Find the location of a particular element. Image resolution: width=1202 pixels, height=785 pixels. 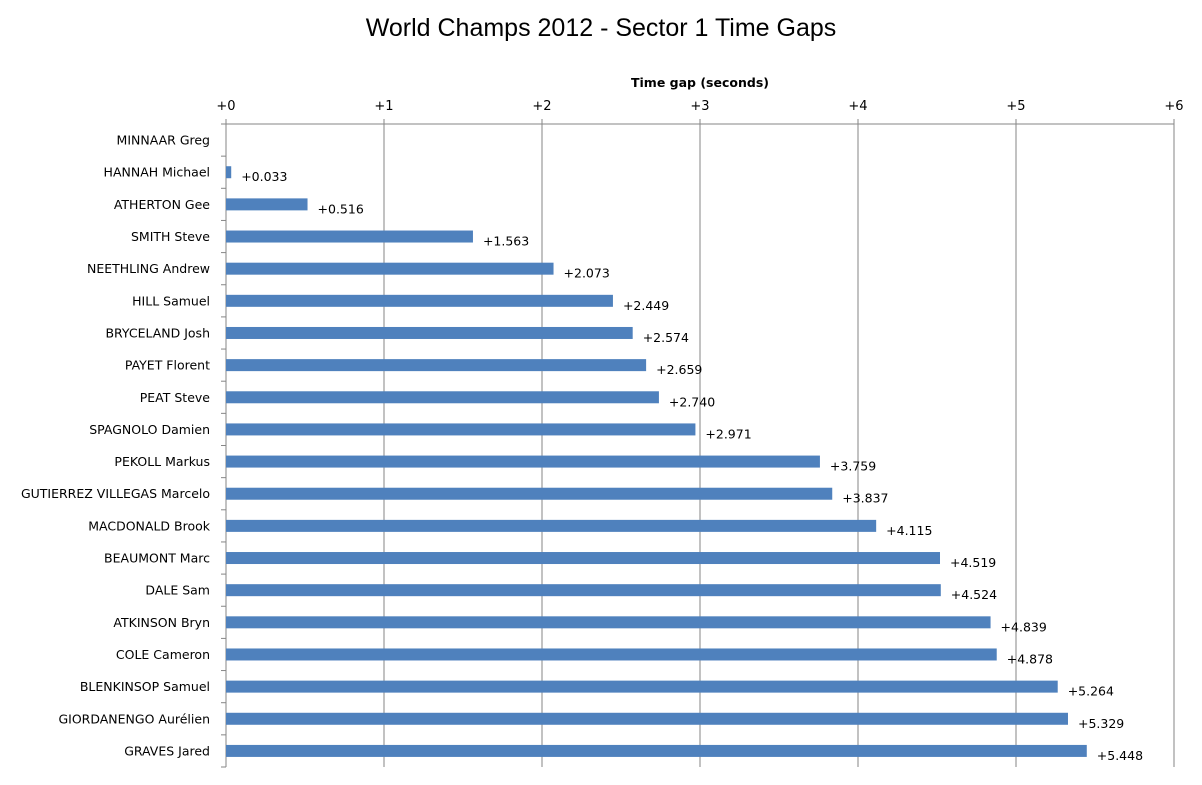

data-label: +2.073 is located at coordinates (587, 273).